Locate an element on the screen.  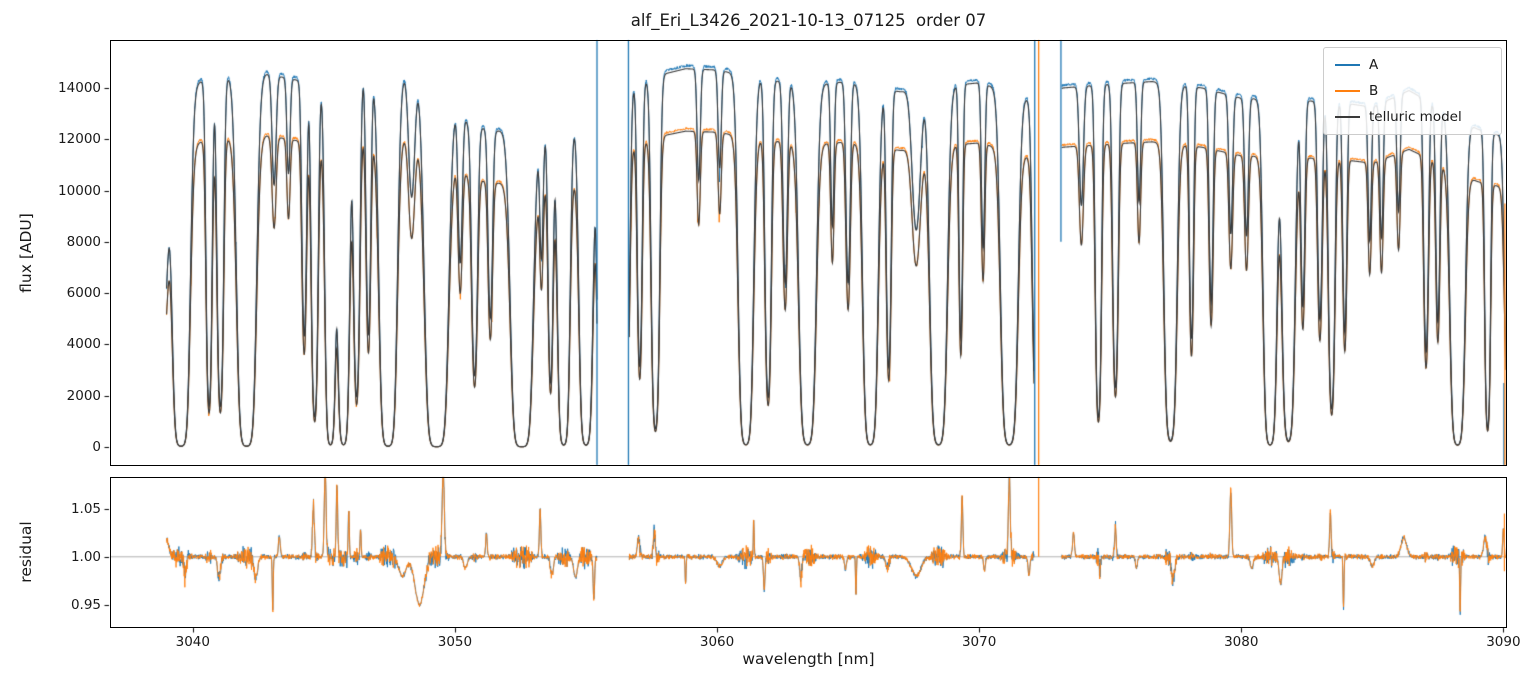
legend-item-b: B is located at coordinates (1412, 91).